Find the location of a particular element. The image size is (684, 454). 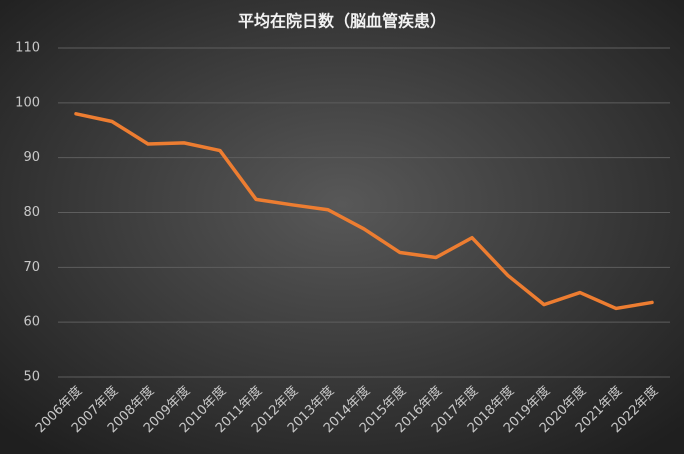

y-tick-label: 80 is located at coordinates (31, 212).